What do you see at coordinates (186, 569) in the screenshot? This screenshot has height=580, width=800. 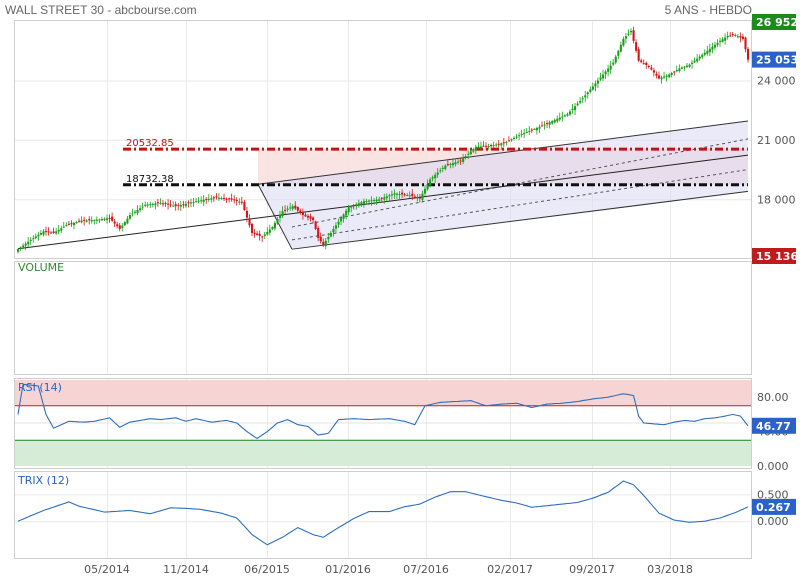 I see `x-tick-label: 11/2014` at bounding box center [186, 569].